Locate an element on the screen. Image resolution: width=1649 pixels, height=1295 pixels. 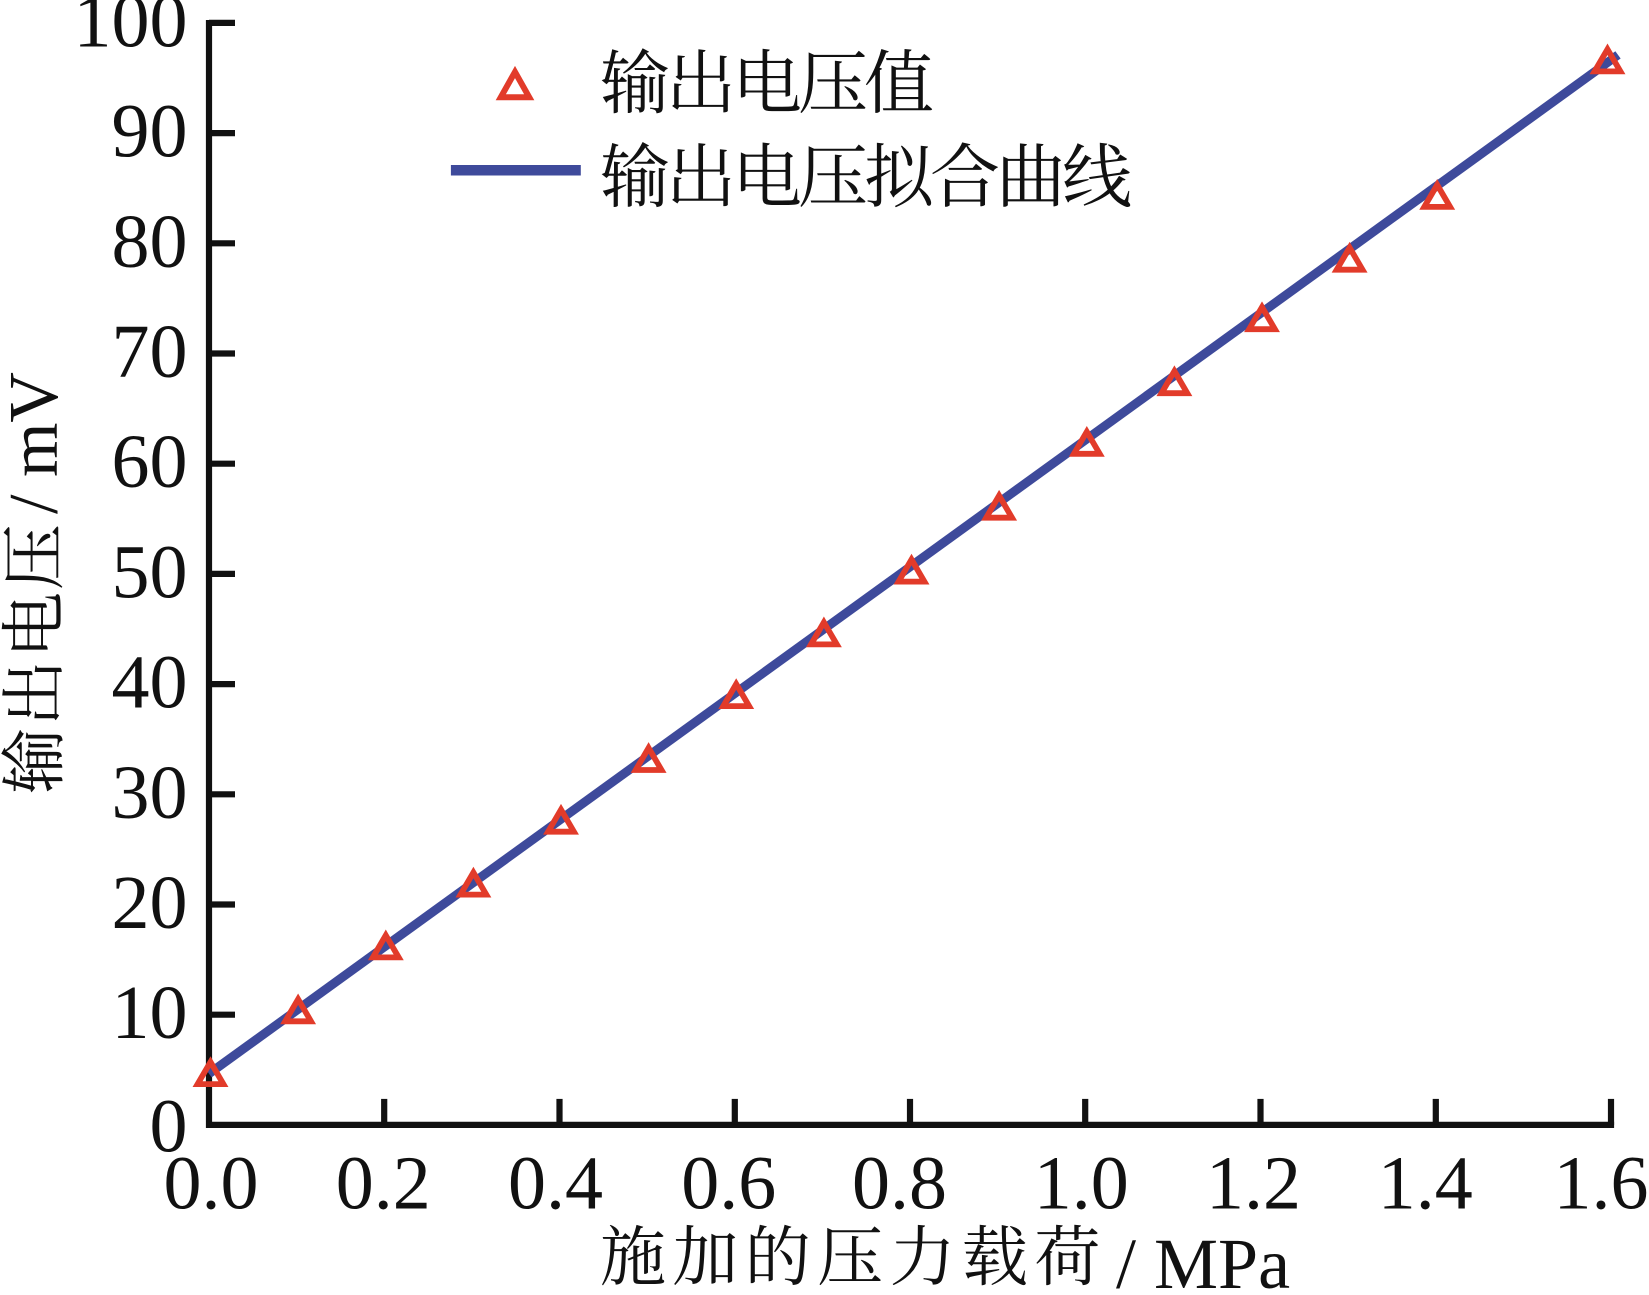
svg-text: 10 is located at coordinates (150, 1013).